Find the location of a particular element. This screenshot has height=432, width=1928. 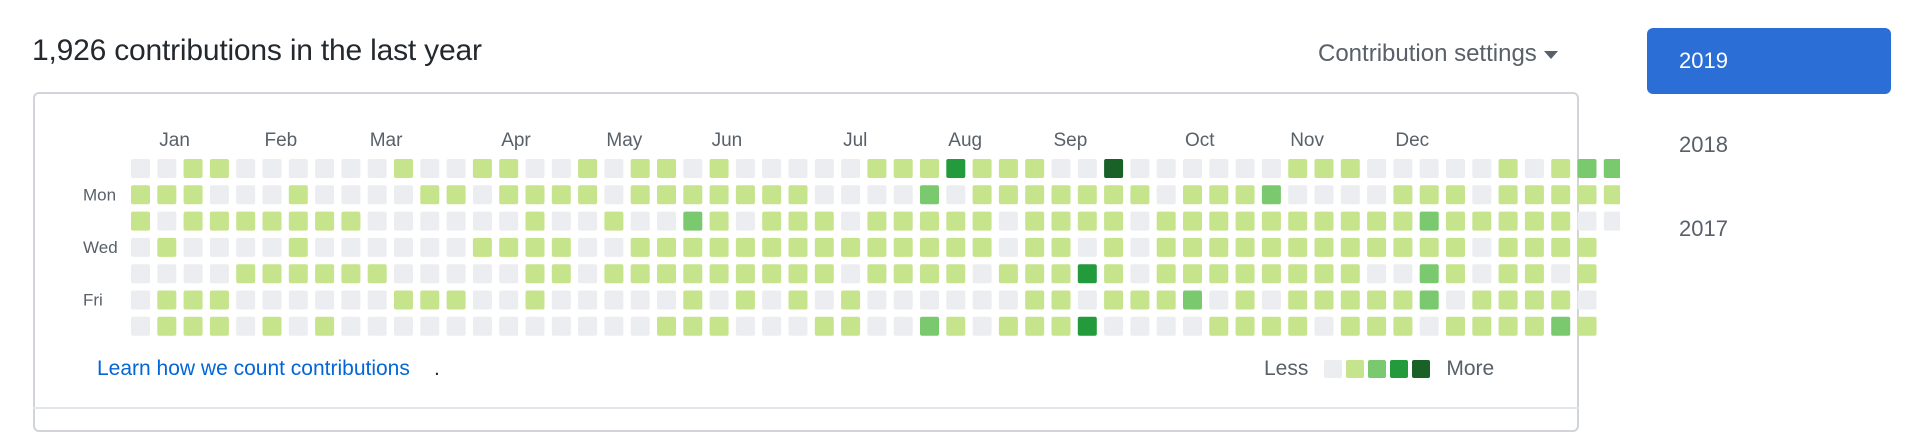

year-2017-link: 2017 is located at coordinates (1703, 228).